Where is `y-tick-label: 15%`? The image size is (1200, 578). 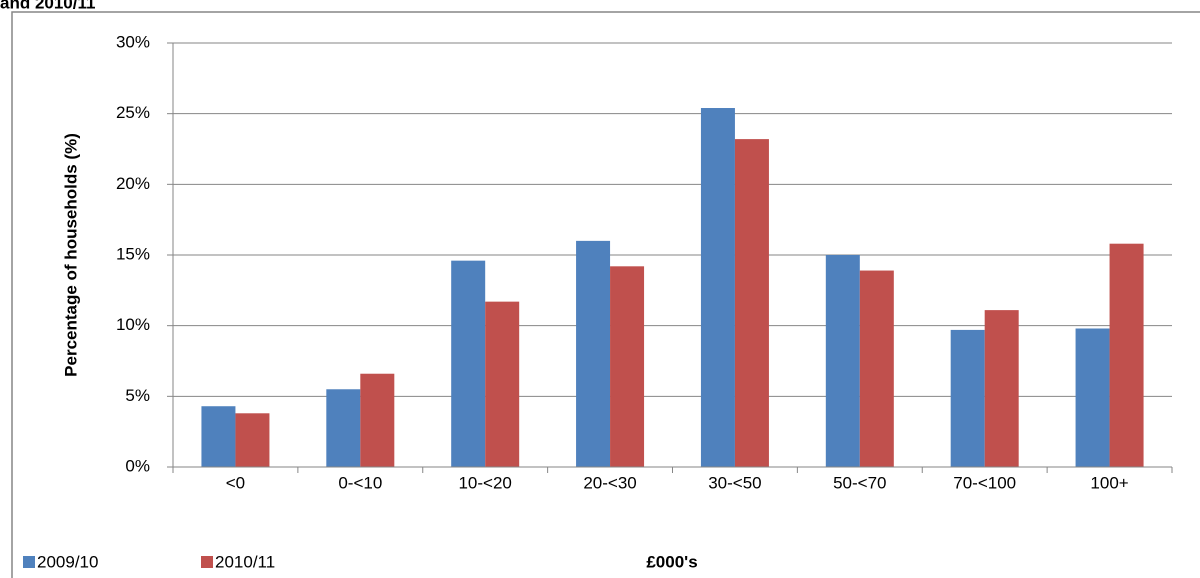 y-tick-label: 15% is located at coordinates (133, 253).